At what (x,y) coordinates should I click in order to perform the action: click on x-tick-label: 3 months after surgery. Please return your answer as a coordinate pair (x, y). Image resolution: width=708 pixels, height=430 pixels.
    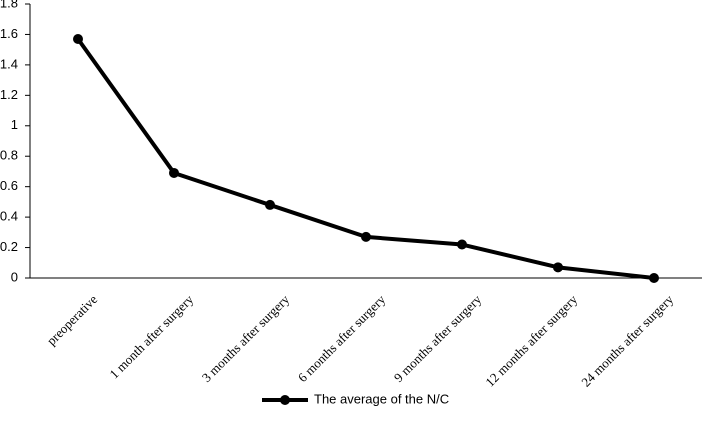
    Looking at the image, I should click on (246, 338).